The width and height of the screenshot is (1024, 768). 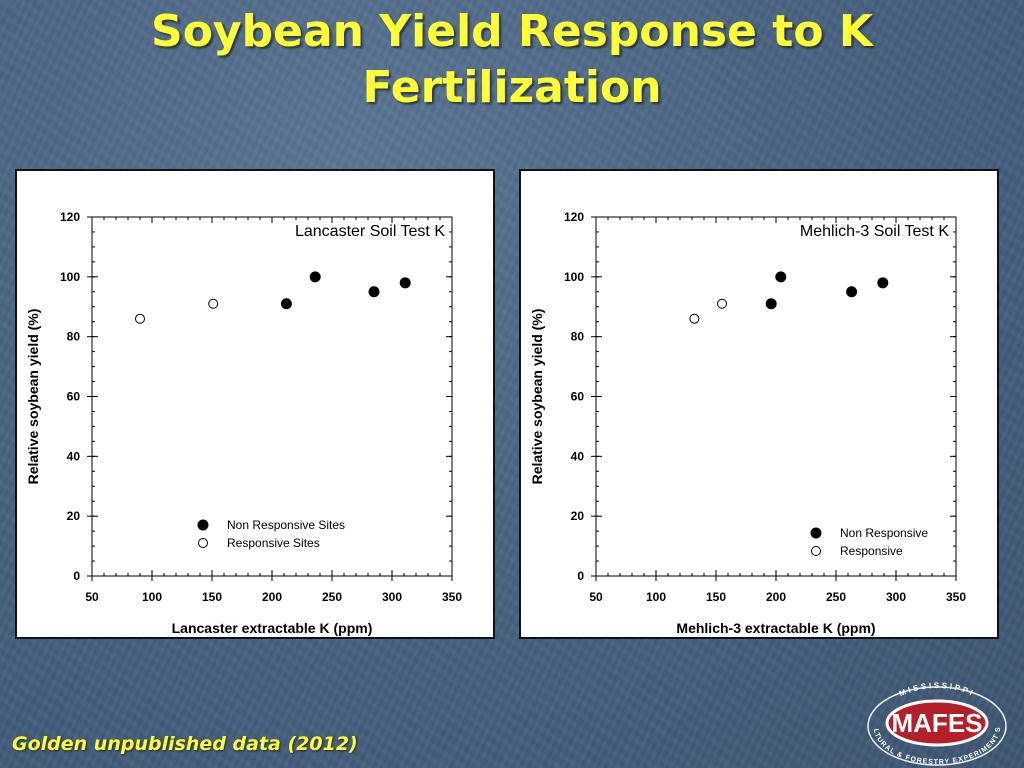 What do you see at coordinates (871, 551) in the screenshot?
I see `legend-label: Responsive` at bounding box center [871, 551].